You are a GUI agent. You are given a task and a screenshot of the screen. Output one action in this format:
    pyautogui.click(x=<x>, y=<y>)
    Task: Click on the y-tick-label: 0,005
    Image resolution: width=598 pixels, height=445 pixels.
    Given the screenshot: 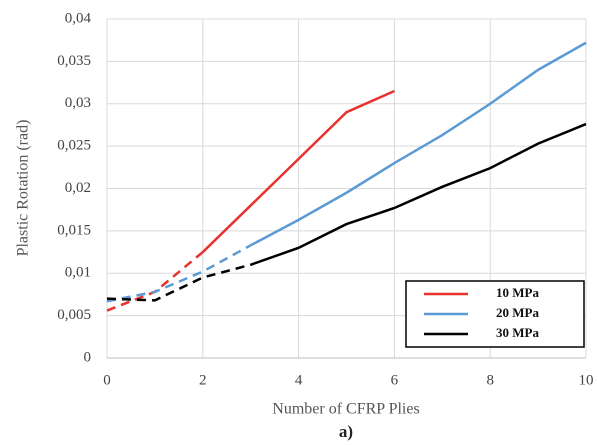 What is the action you would take?
    pyautogui.click(x=74, y=315)
    